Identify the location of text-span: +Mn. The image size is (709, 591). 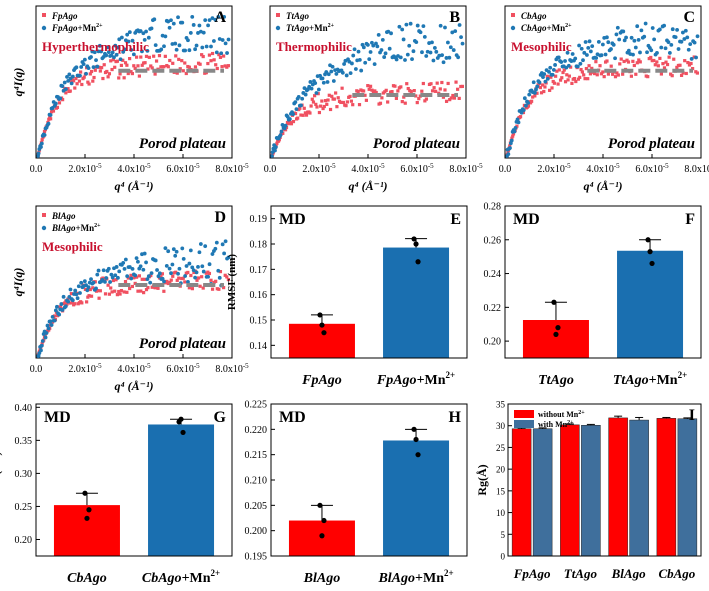
(429, 578).